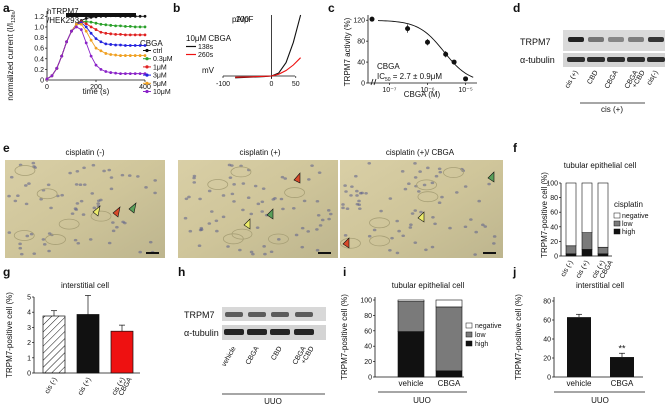  I want to click on i-group-label: UUO, so click(422, 400).